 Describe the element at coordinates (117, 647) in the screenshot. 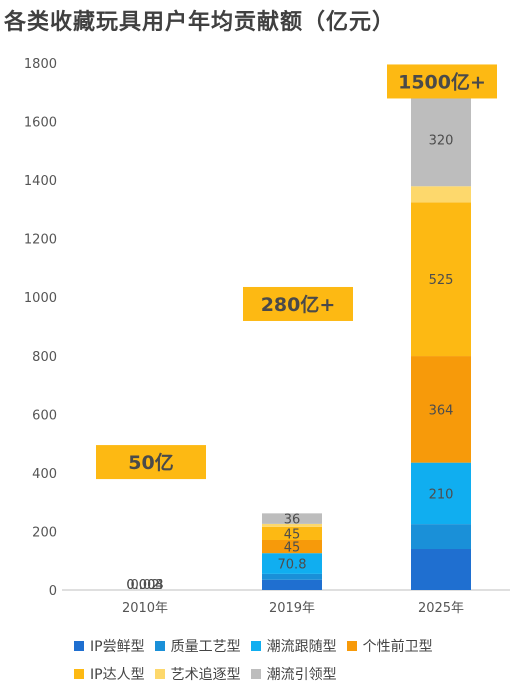

I see `legend-label: IP尝鲜型` at that location.